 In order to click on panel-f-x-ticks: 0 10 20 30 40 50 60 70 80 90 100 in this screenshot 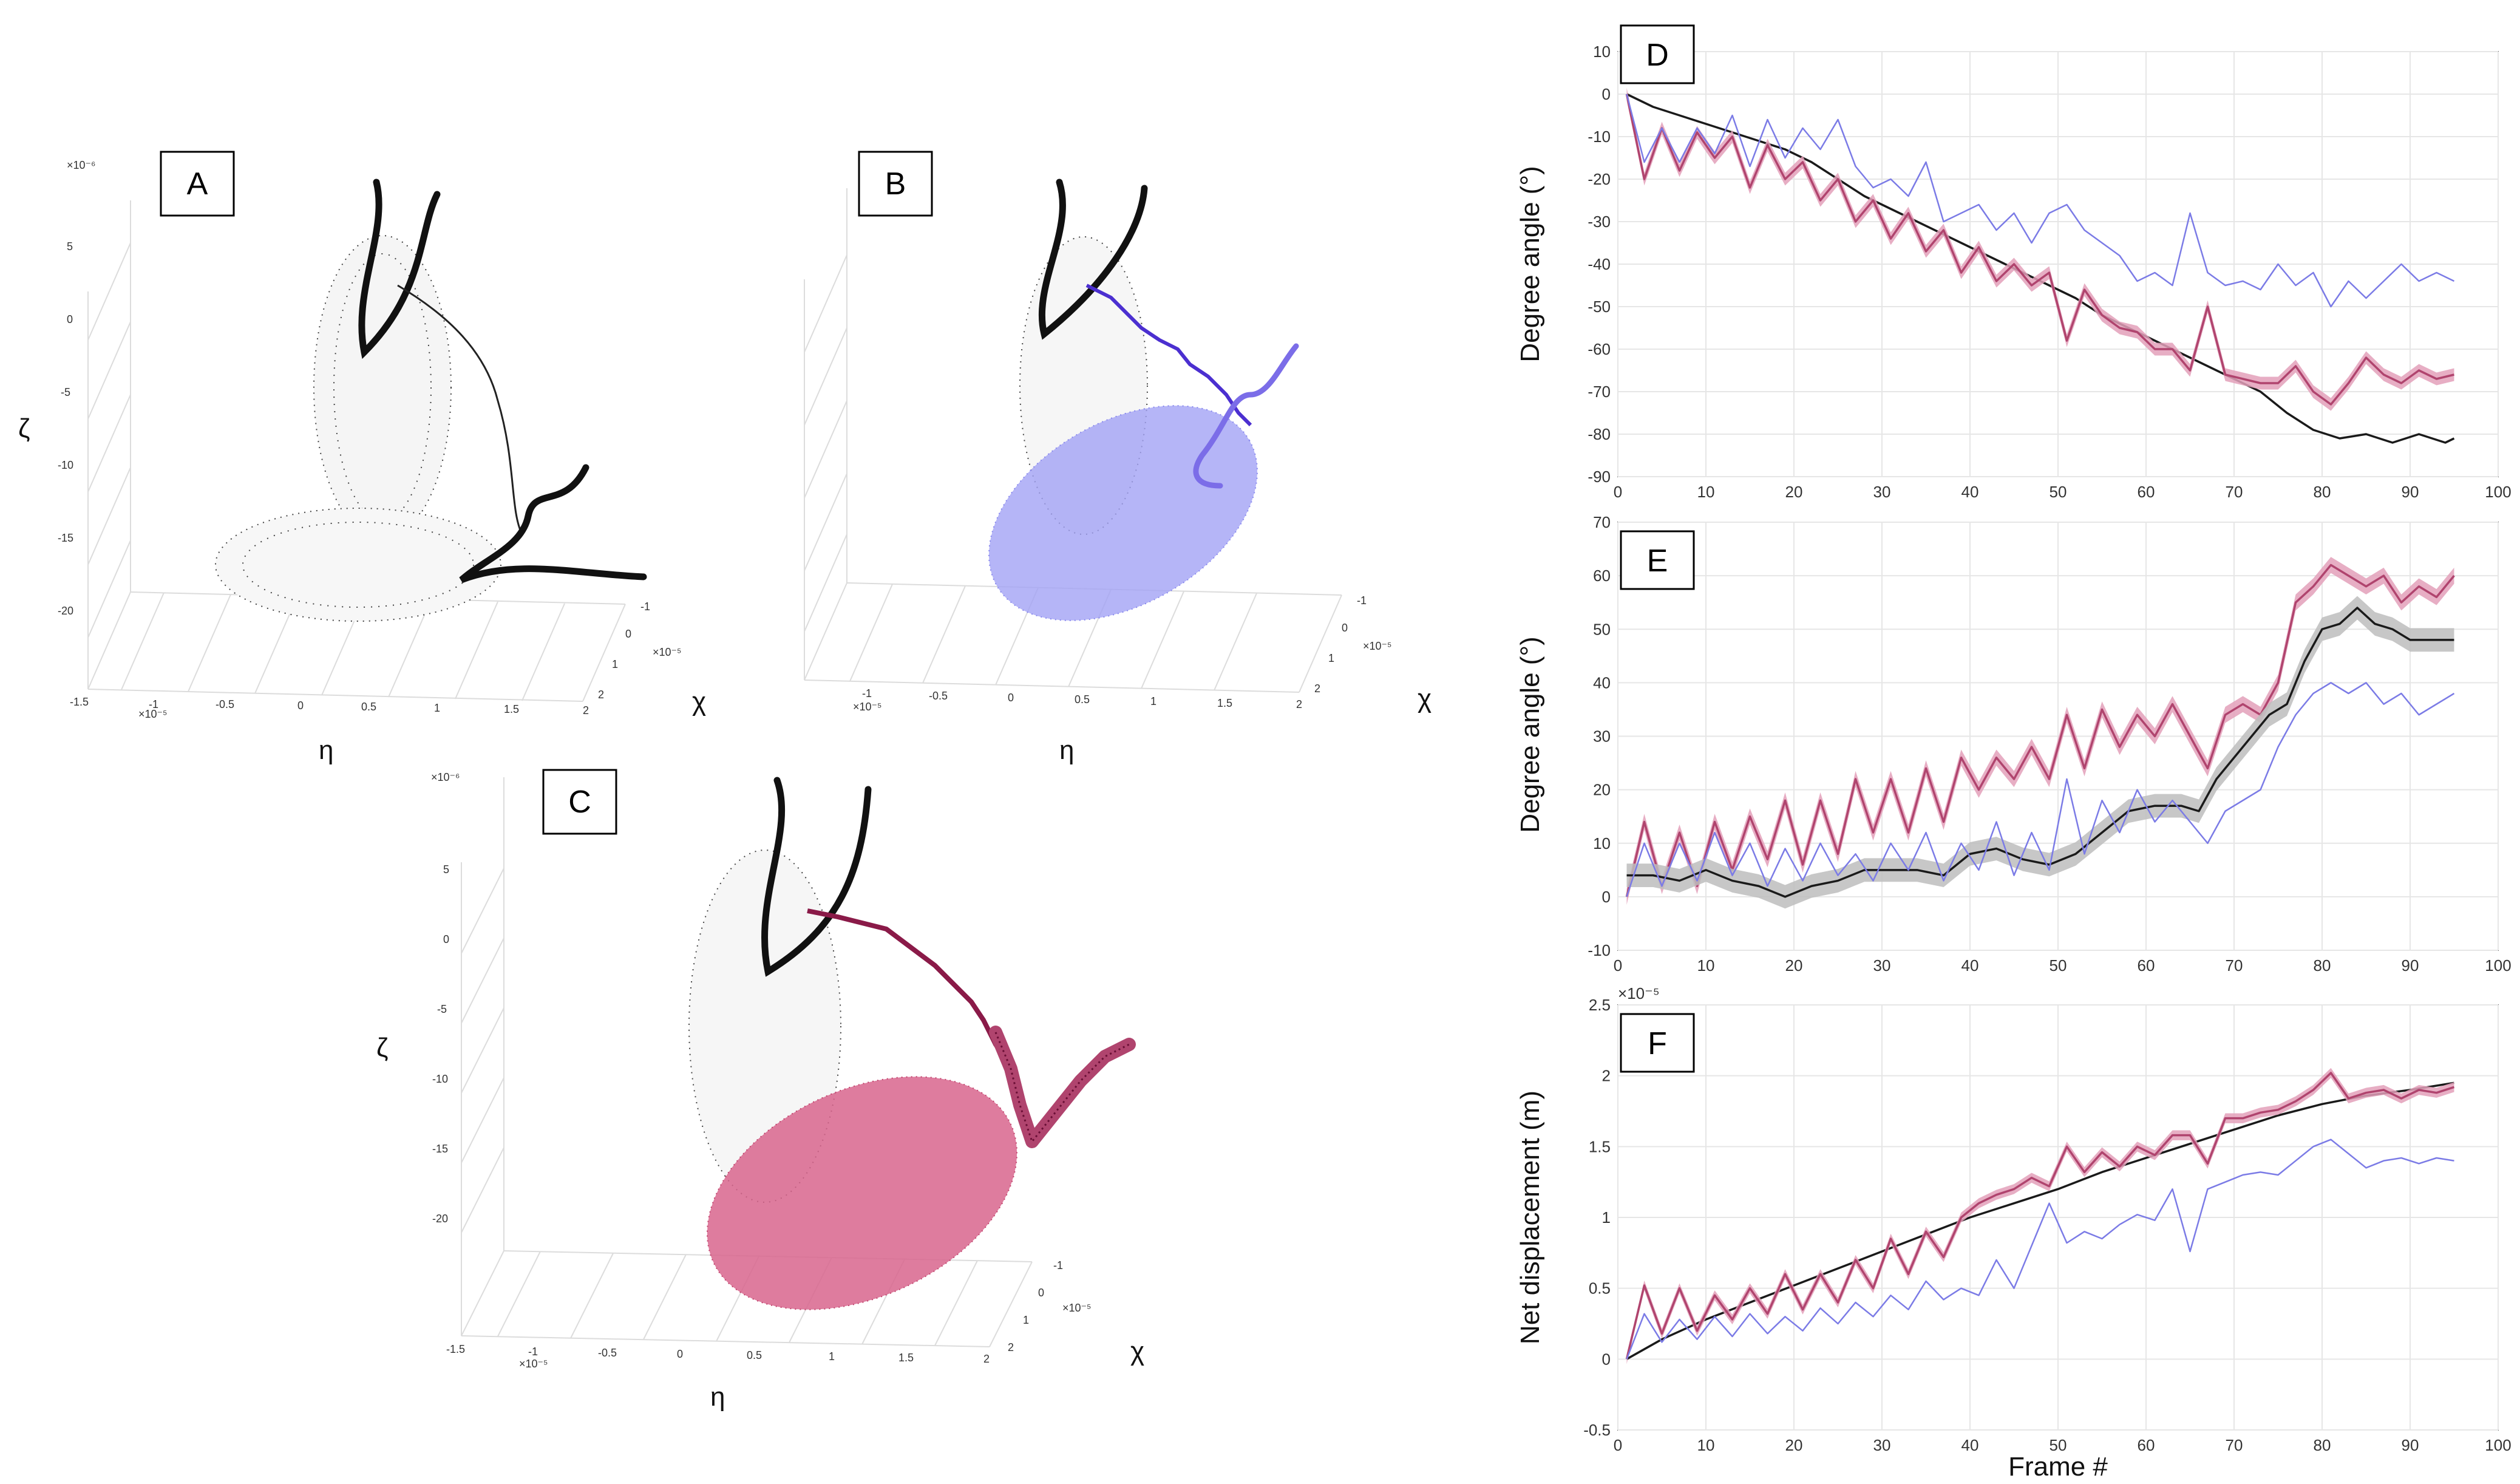, I will do `click(2063, 1445)`.